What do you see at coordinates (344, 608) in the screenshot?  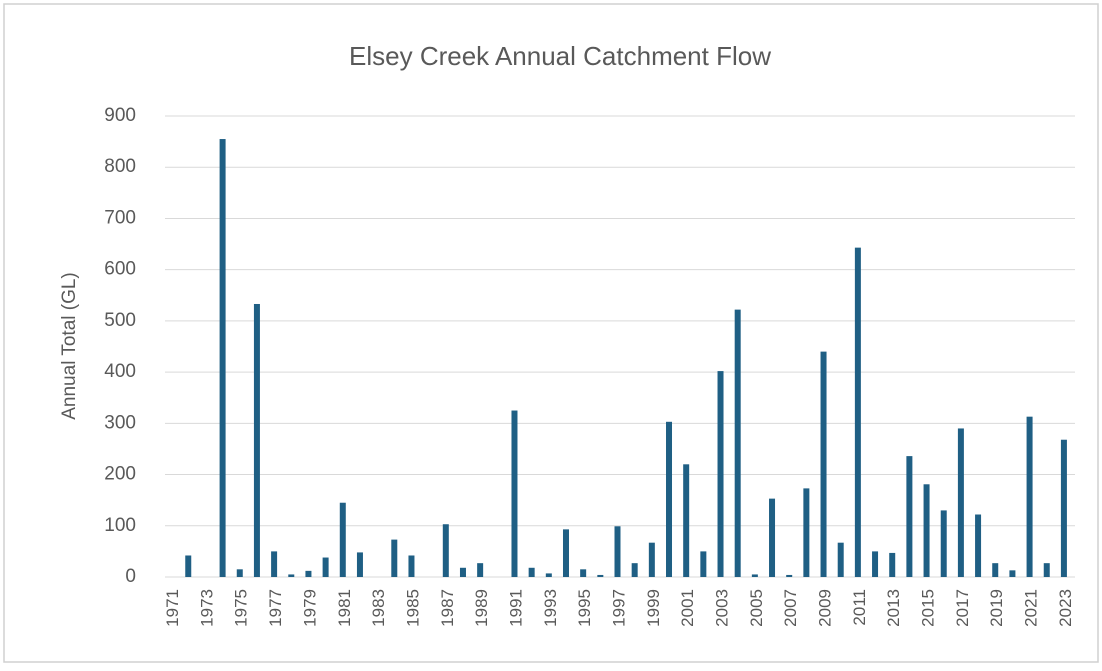 I see `x-tick-label: 1981` at bounding box center [344, 608].